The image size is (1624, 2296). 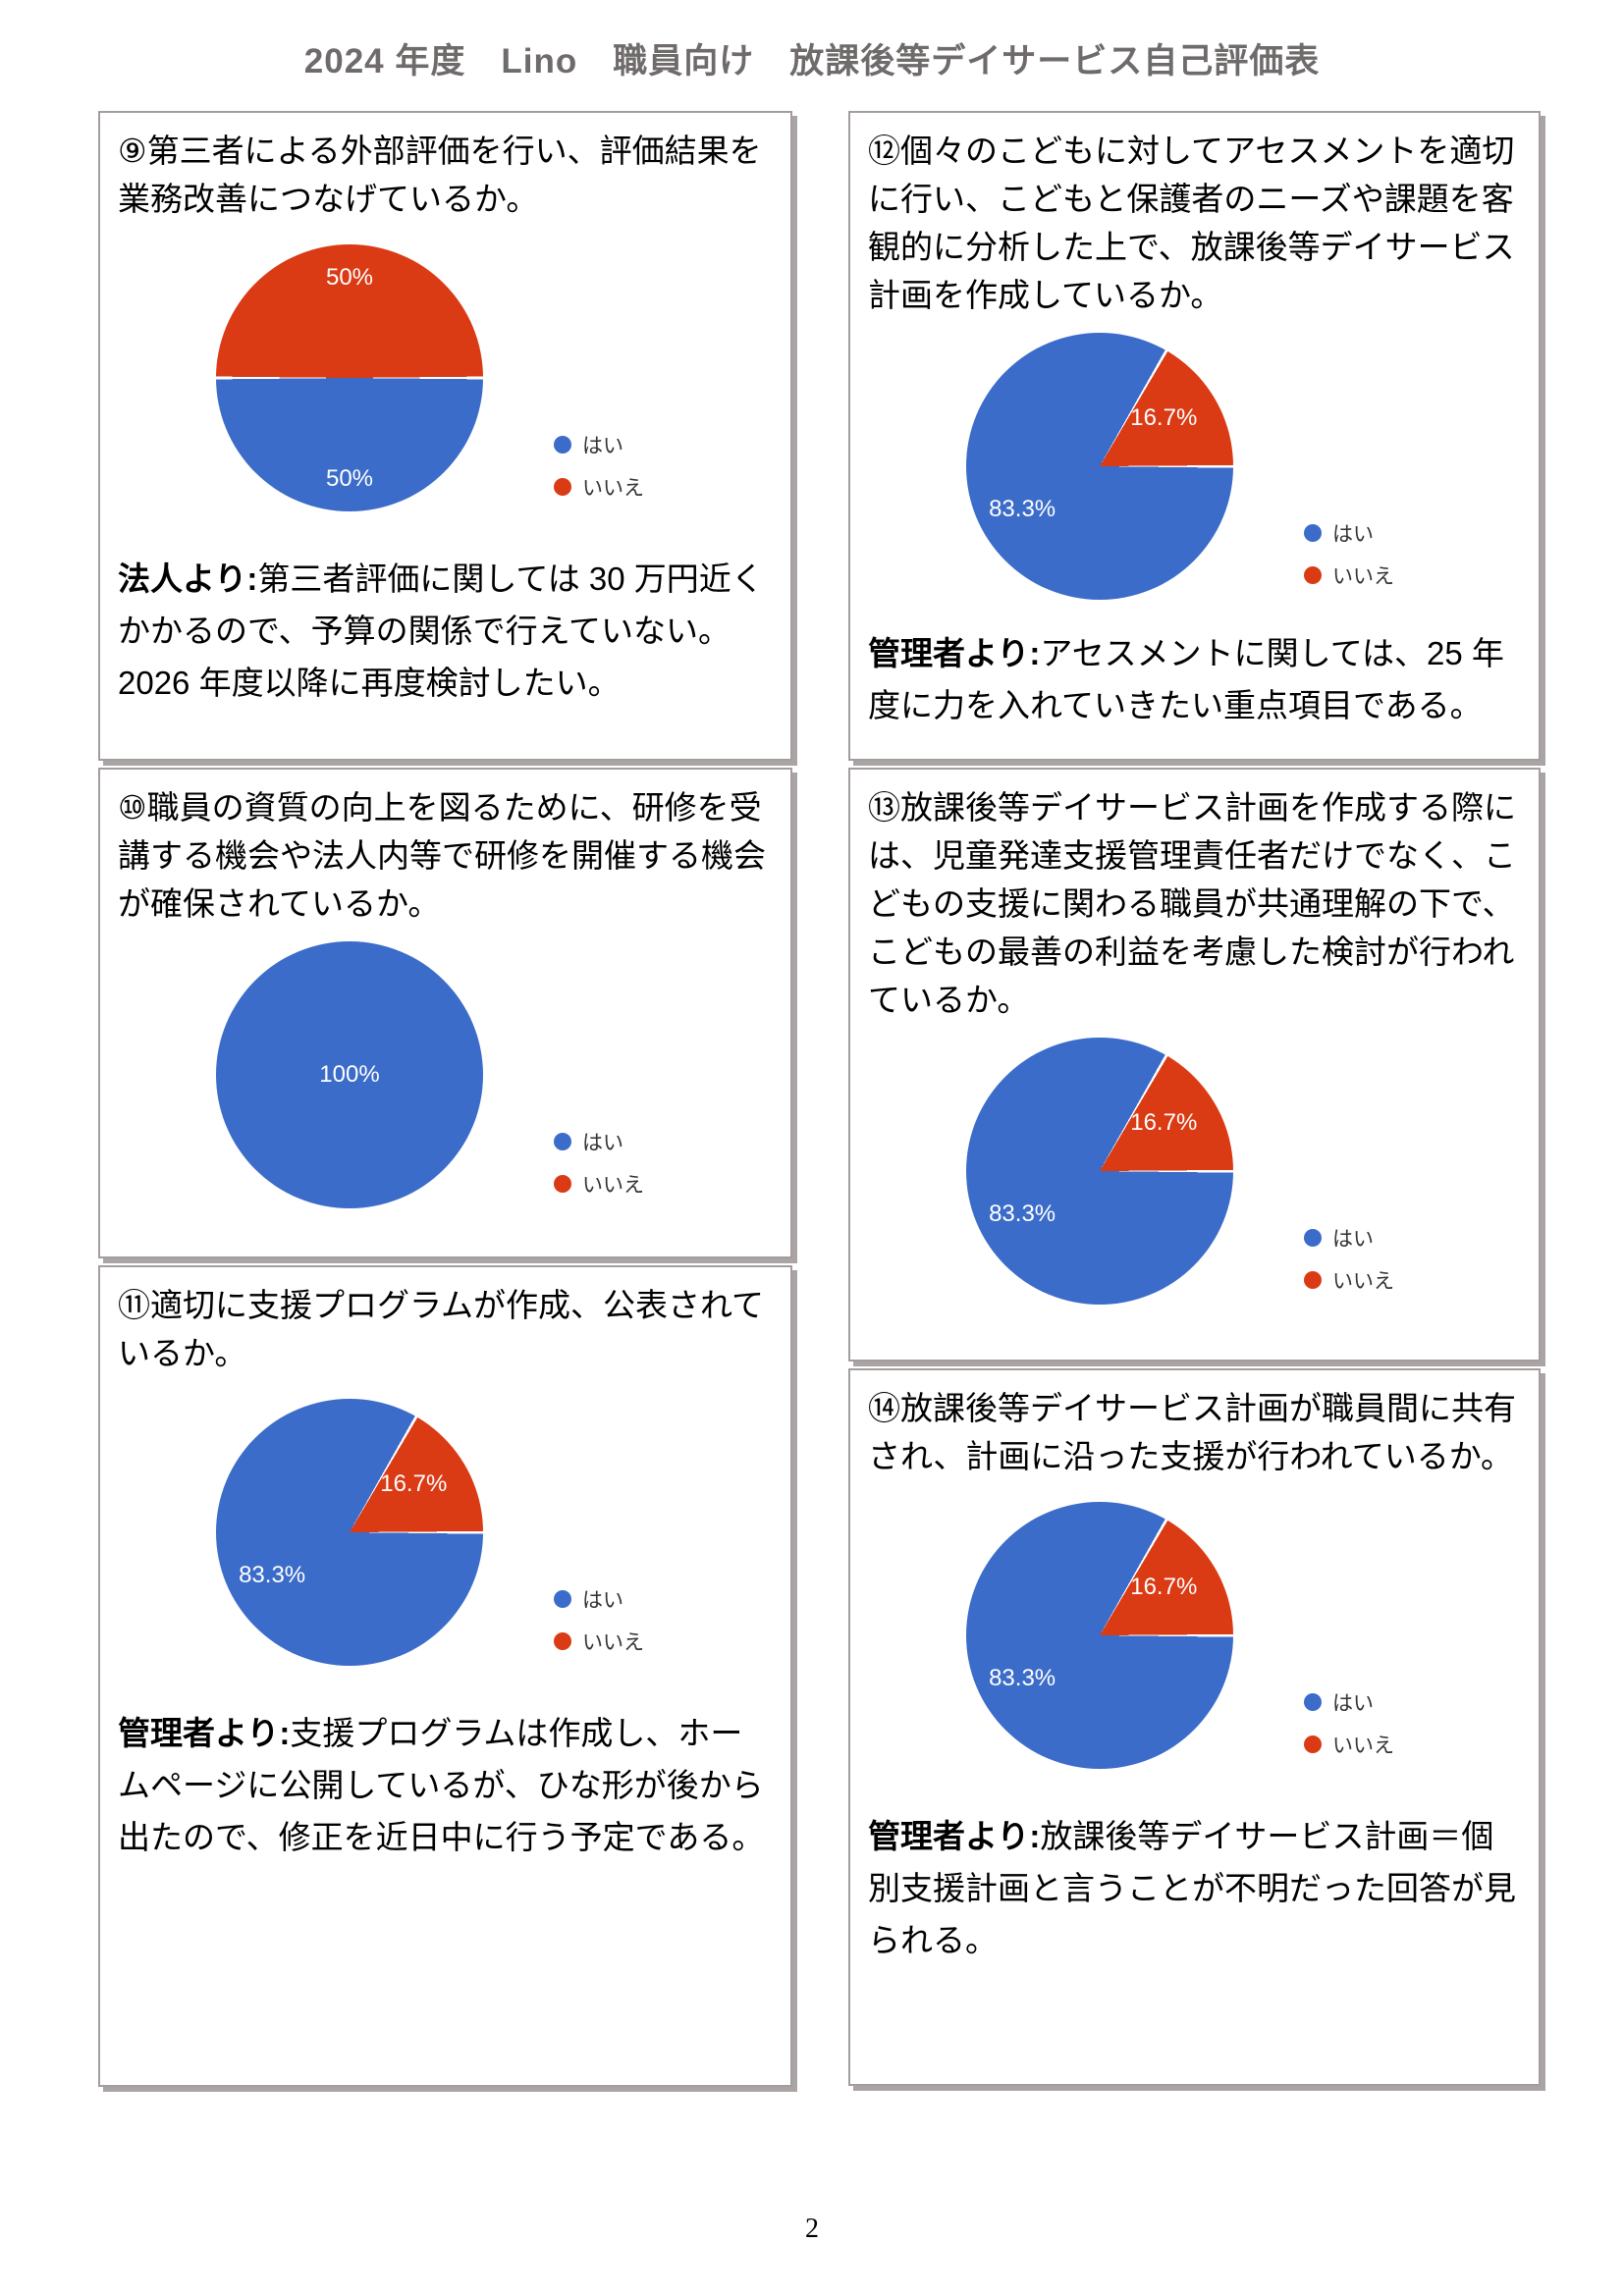 I want to click on chart-row-9: 50% 50% はい いいえ, so click(x=445, y=377).